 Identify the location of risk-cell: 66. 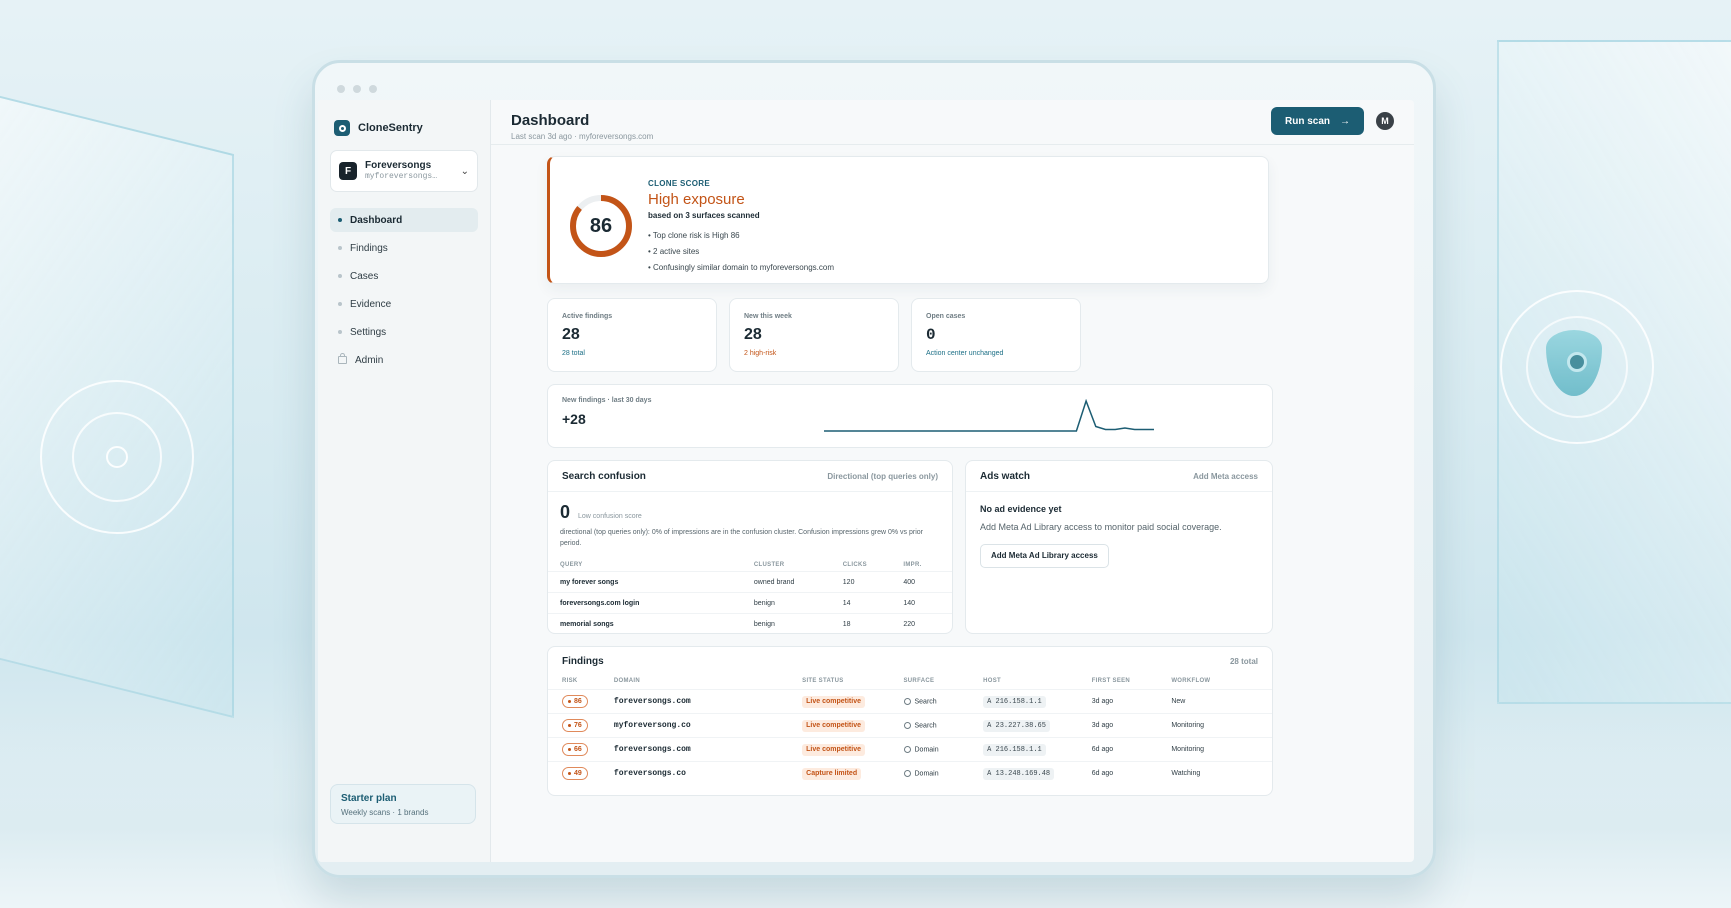
(577, 749).